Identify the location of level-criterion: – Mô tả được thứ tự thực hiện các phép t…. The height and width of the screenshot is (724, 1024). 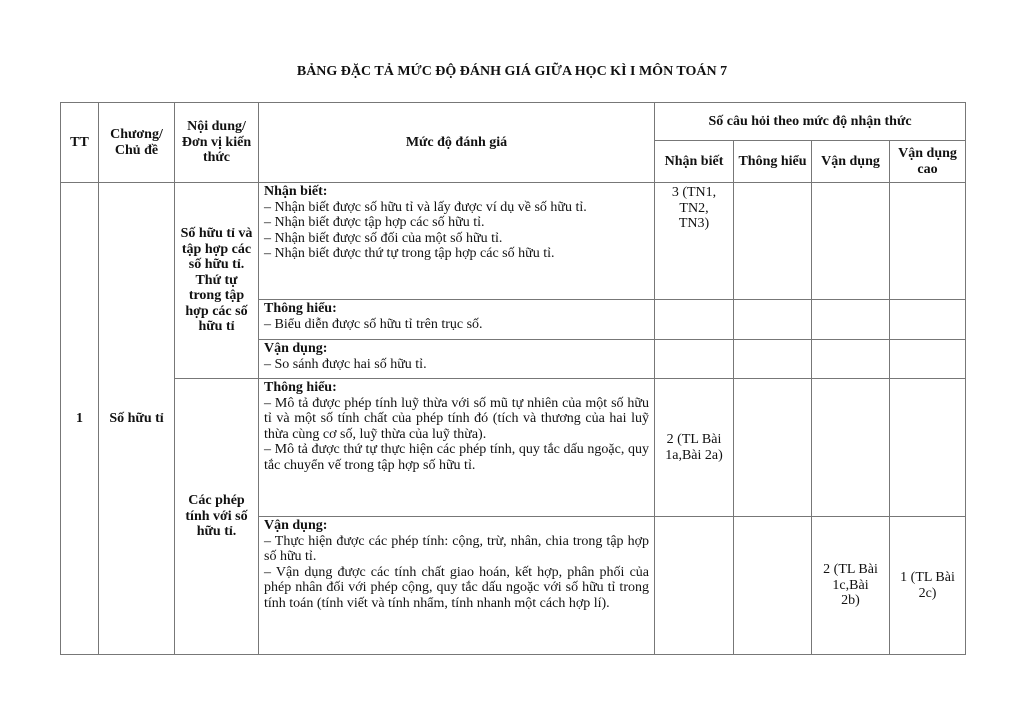
(456, 457).